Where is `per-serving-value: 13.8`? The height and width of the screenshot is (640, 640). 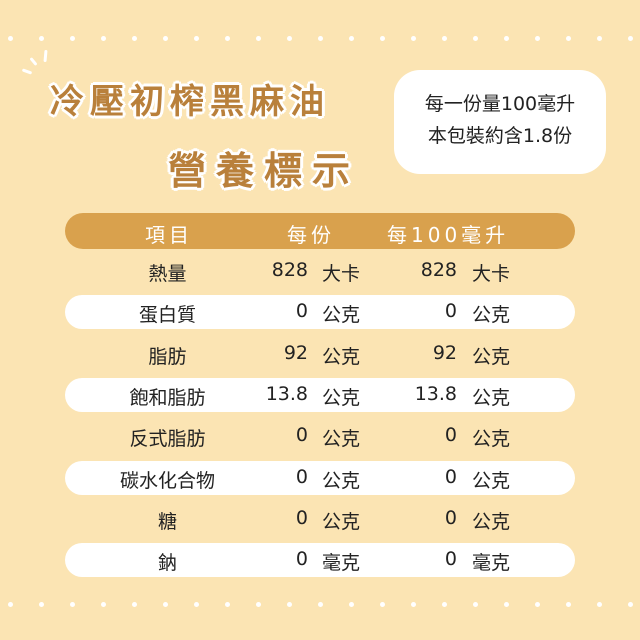
per-serving-value: 13.8 is located at coordinates (286, 393).